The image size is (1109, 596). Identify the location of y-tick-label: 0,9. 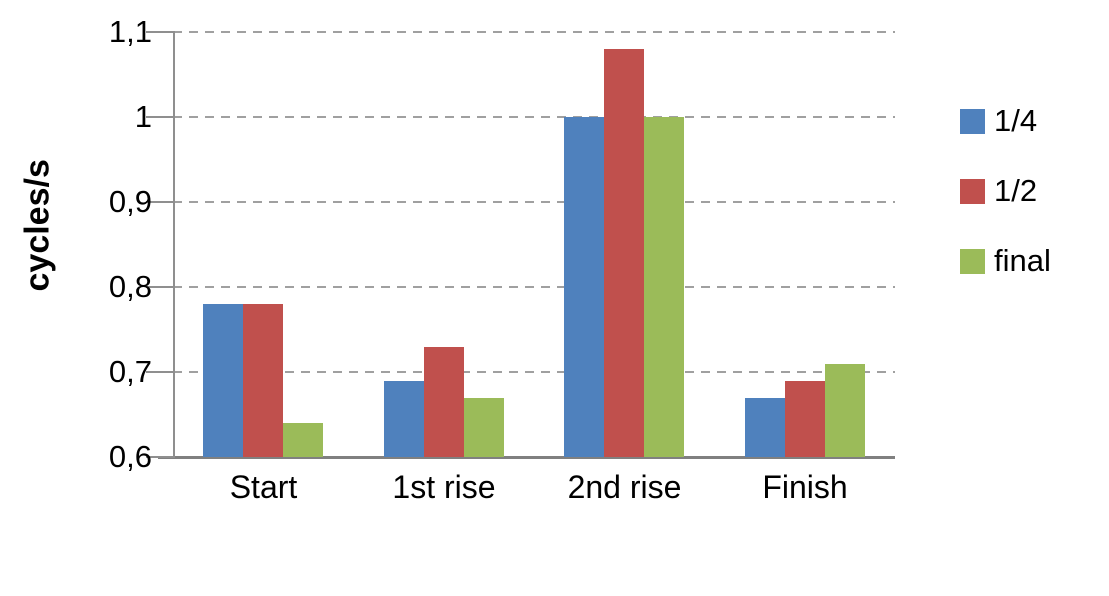
(130, 201).